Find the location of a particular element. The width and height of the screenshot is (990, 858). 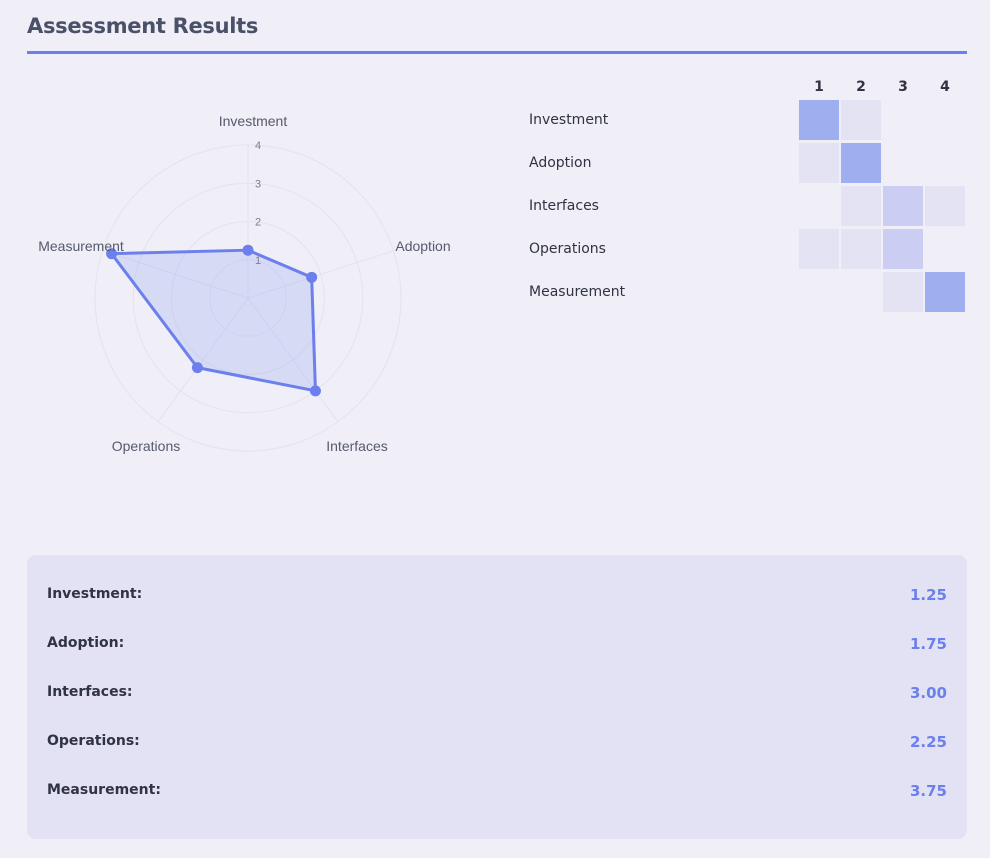

score-label: Measurement: is located at coordinates (104, 790).